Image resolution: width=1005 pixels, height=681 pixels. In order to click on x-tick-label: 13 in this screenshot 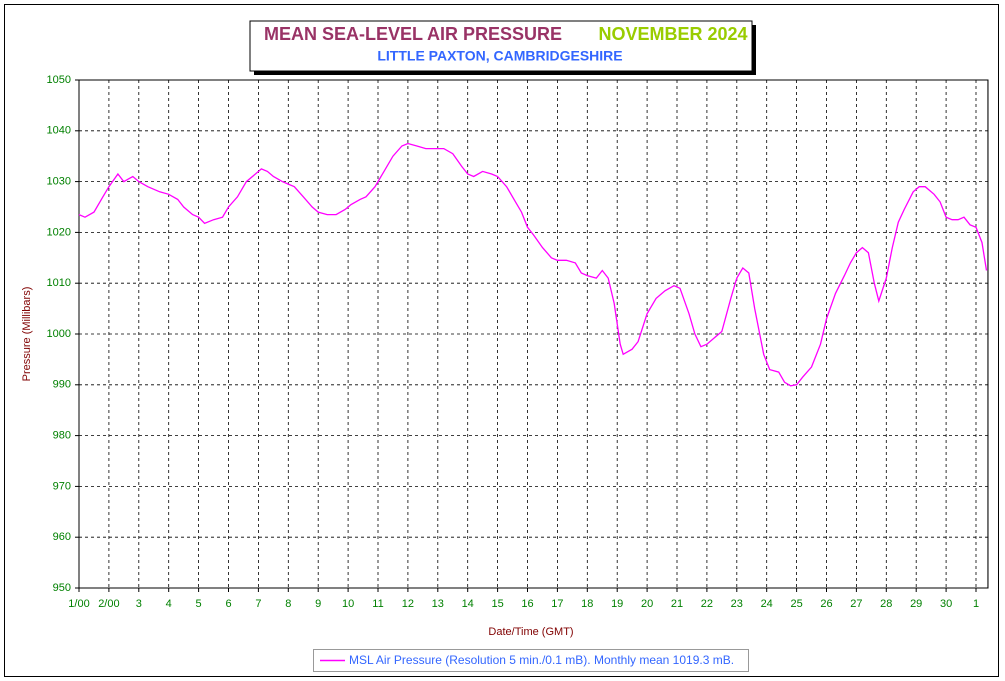, I will do `click(438, 604)`.